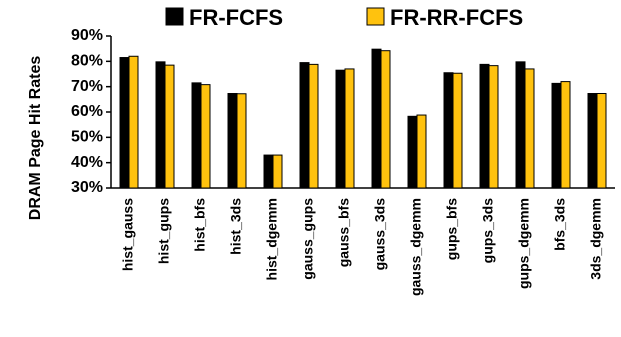 This screenshot has width=621, height=337. I want to click on bar-fr-fcfs-gups-bfs, so click(448, 130).